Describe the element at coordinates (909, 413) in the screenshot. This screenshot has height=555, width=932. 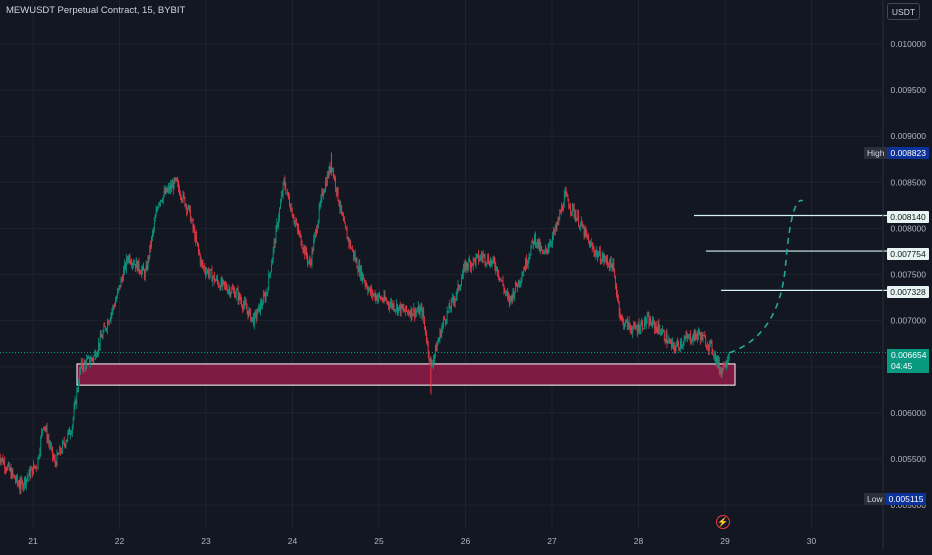
I see `y-tick-label: 0.006000` at that location.